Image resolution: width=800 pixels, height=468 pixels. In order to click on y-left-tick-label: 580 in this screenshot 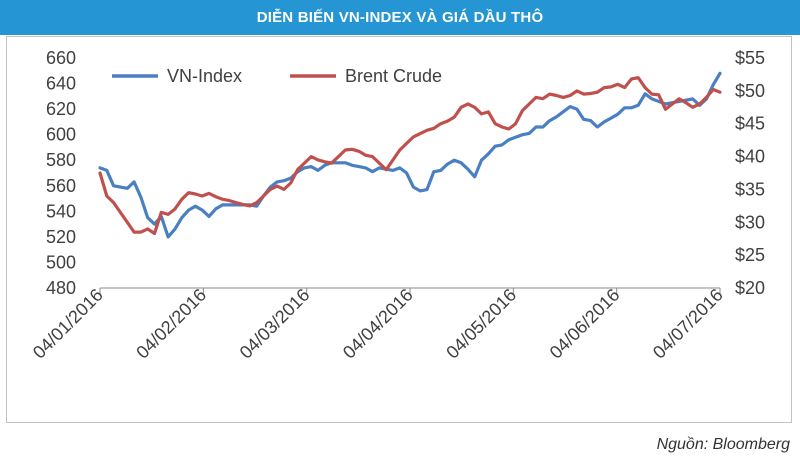, I will do `click(61, 160)`.